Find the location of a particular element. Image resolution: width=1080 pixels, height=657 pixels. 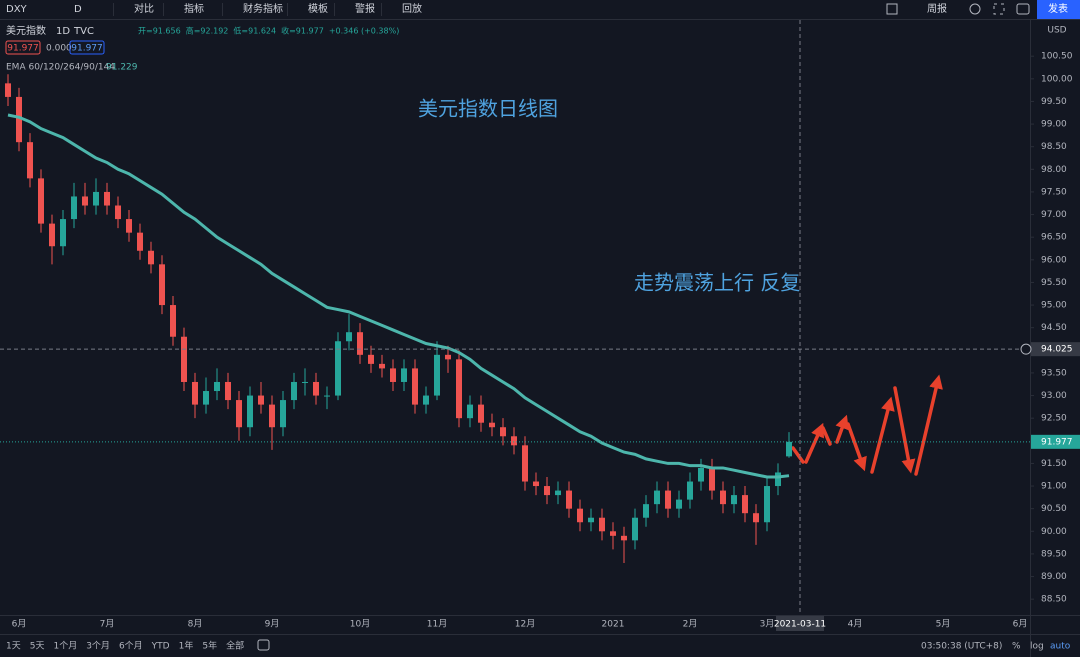

y-tick-label: 93.50 is located at coordinates (1054, 373).